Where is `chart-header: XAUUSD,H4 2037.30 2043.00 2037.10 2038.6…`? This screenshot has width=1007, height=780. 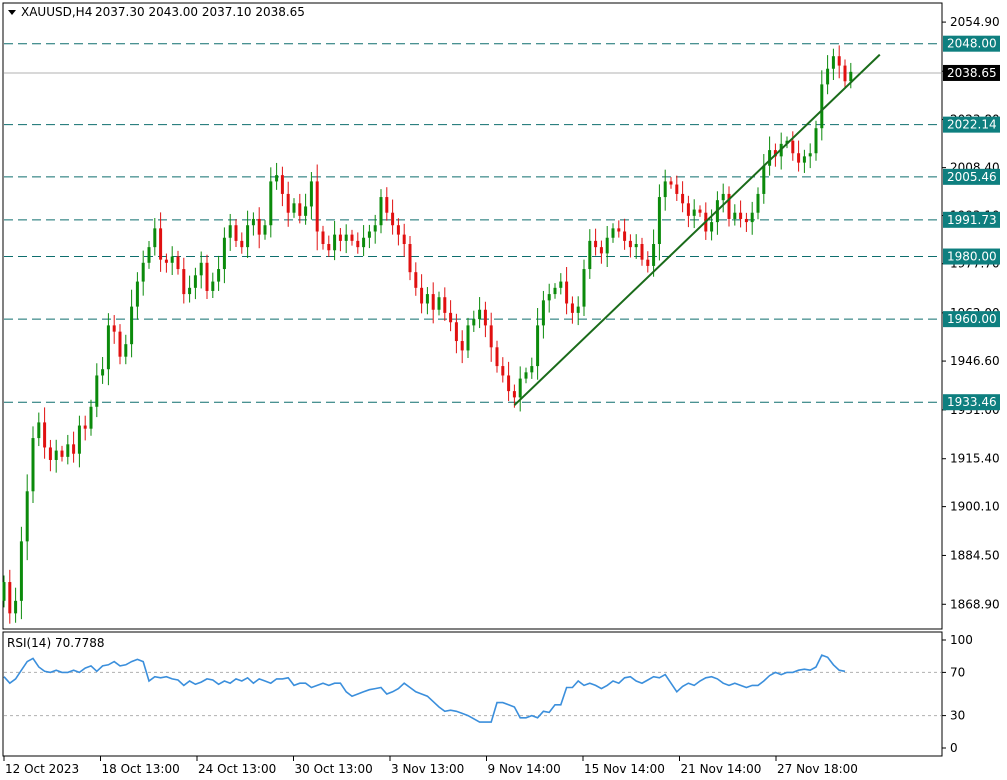 chart-header: XAUUSD,H4 2037.30 2043.00 2037.10 2038.6… is located at coordinates (156, 12).